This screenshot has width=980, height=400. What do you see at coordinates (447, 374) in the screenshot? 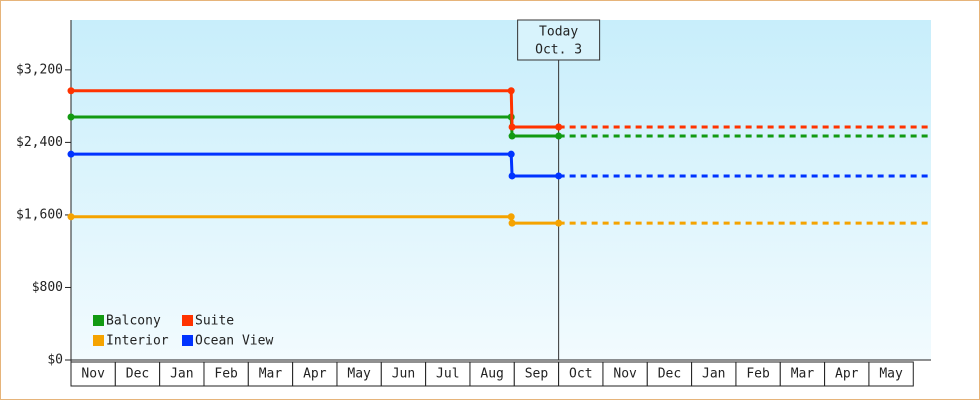
I see `x-tick-label: Jul` at bounding box center [447, 374].